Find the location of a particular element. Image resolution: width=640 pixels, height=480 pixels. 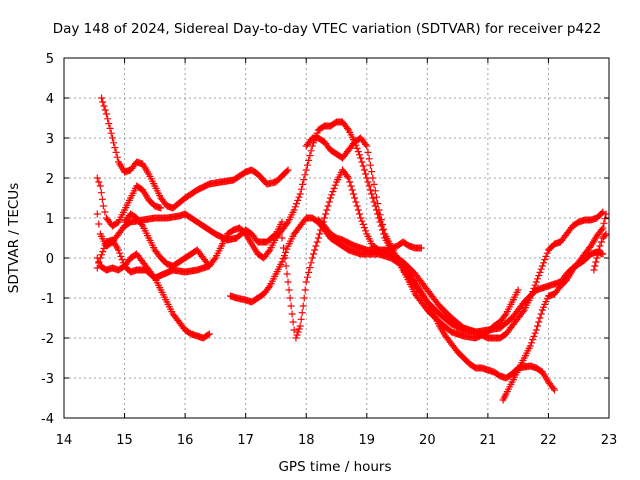

y-tick-label: 0 is located at coordinates (50, 259).